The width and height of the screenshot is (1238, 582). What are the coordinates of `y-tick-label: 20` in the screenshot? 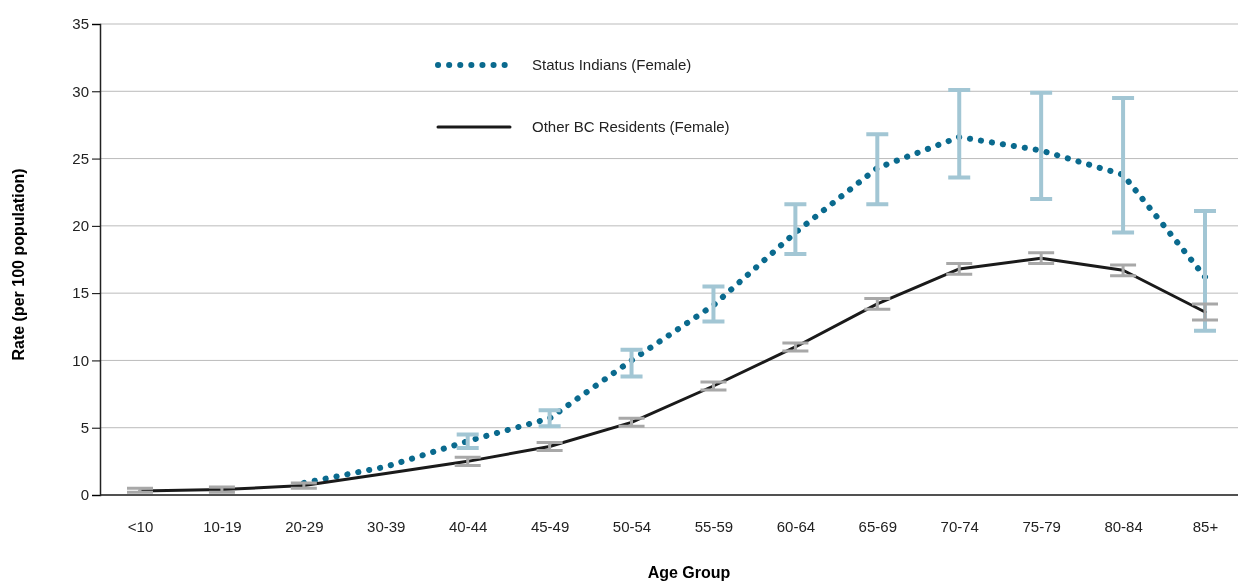 It's located at (80, 226).